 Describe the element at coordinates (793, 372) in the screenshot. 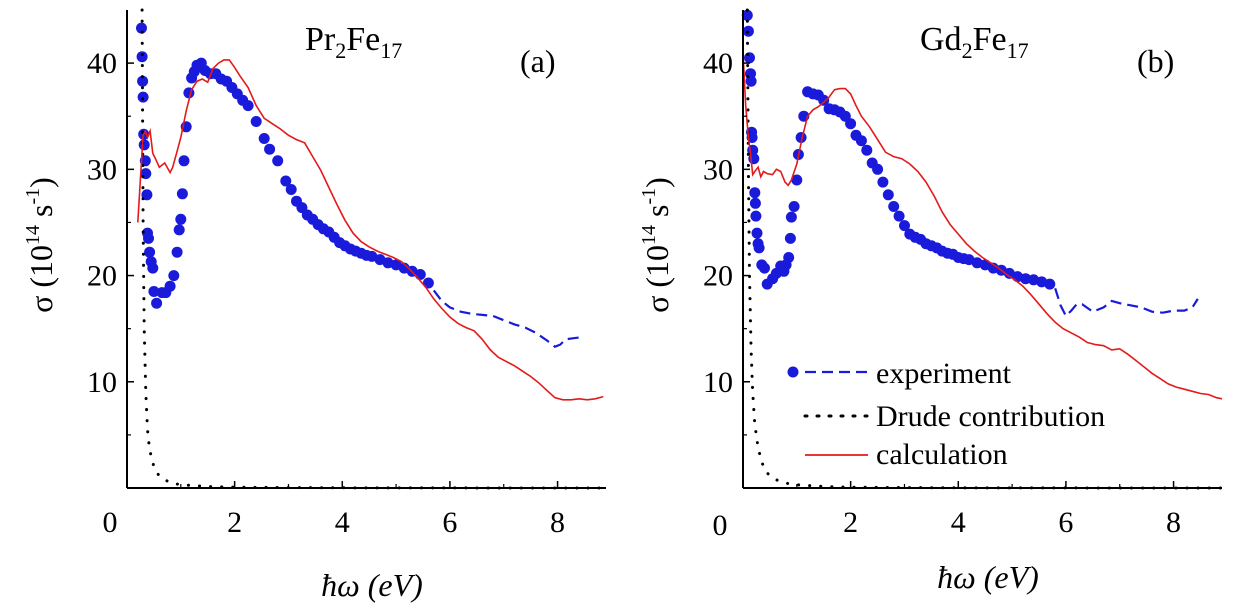

I see `legend-experiment-dot` at that location.